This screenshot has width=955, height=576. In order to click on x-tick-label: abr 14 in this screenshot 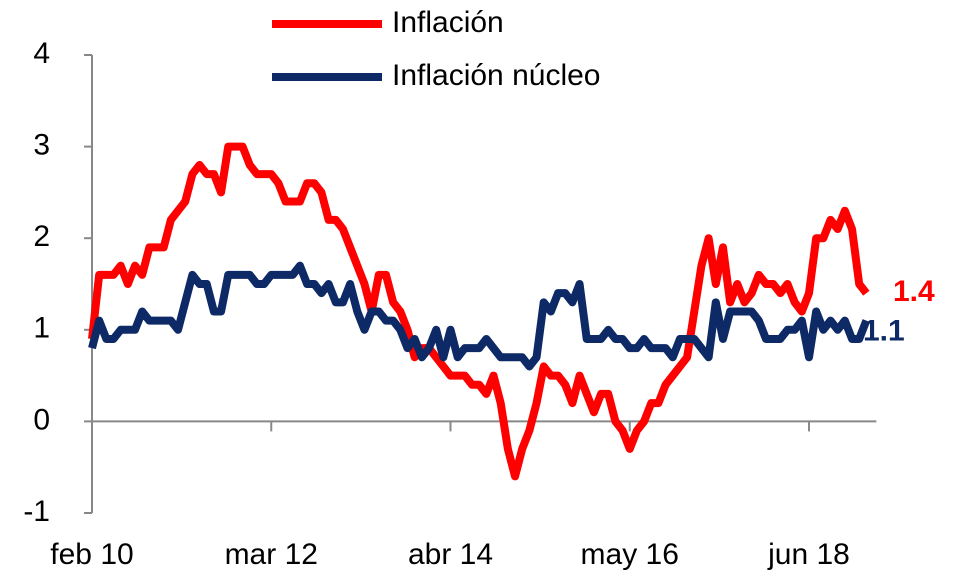, I will do `click(450, 554)`.